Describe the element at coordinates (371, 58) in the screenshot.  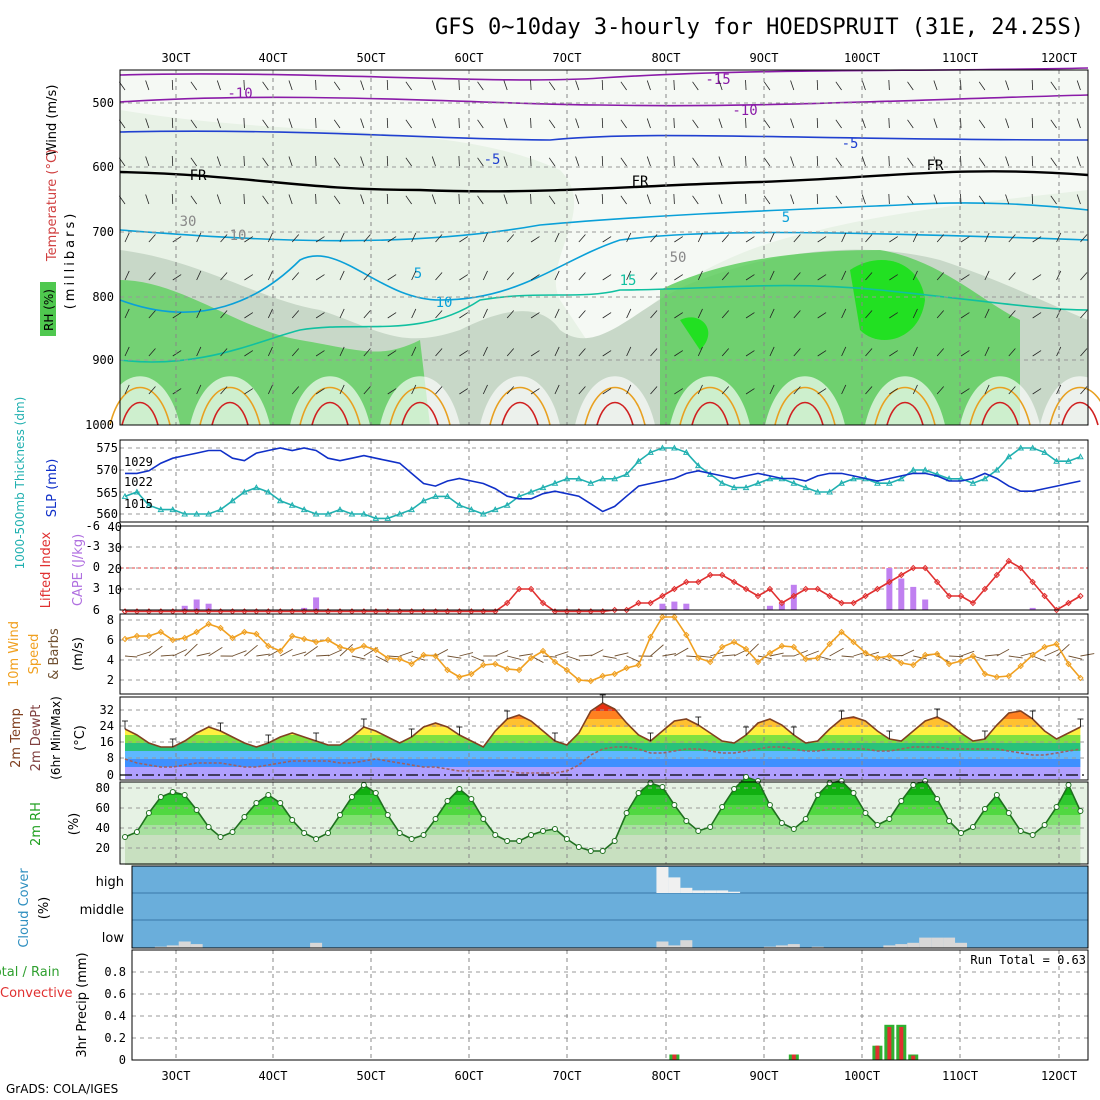
I see `date-label-top: 5OCT` at that location.